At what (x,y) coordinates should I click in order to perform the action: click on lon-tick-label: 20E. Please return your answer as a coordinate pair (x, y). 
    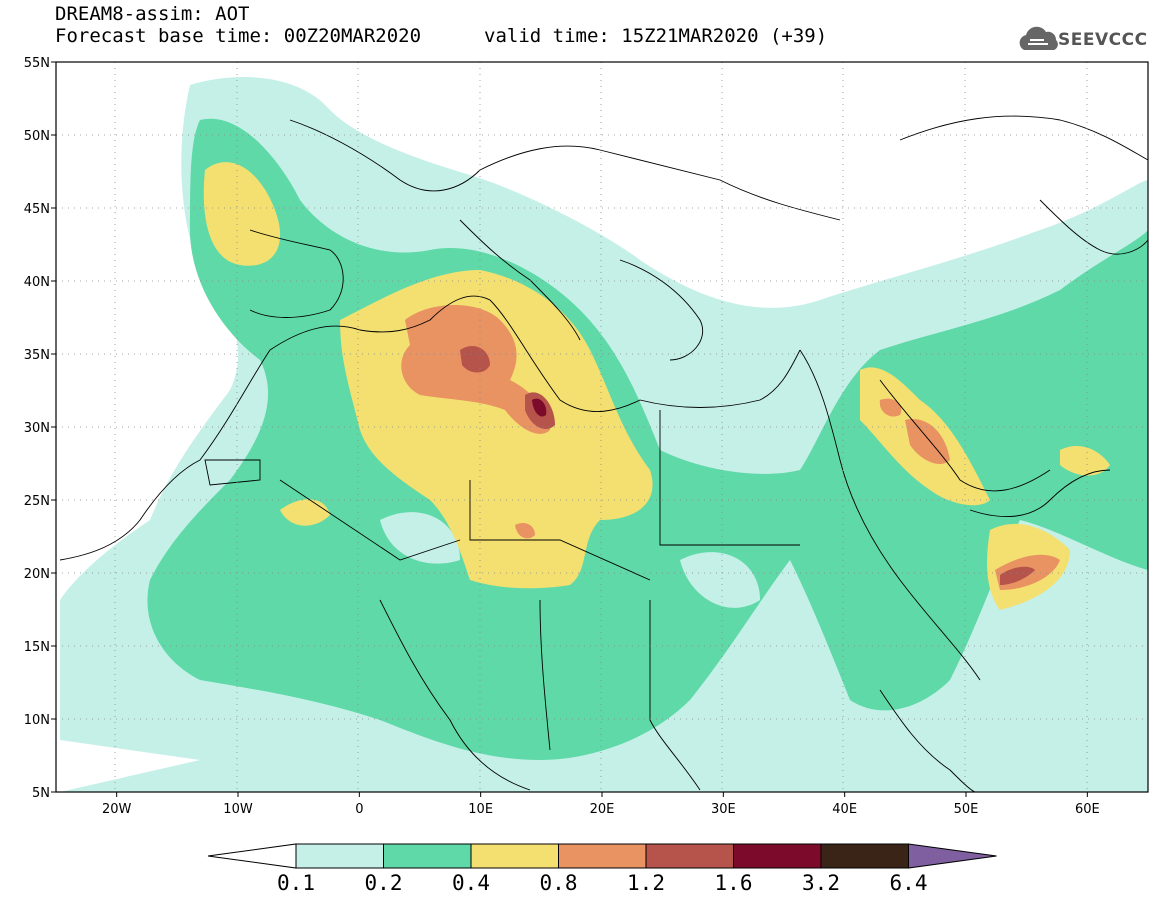
    Looking at the image, I should click on (602, 809).